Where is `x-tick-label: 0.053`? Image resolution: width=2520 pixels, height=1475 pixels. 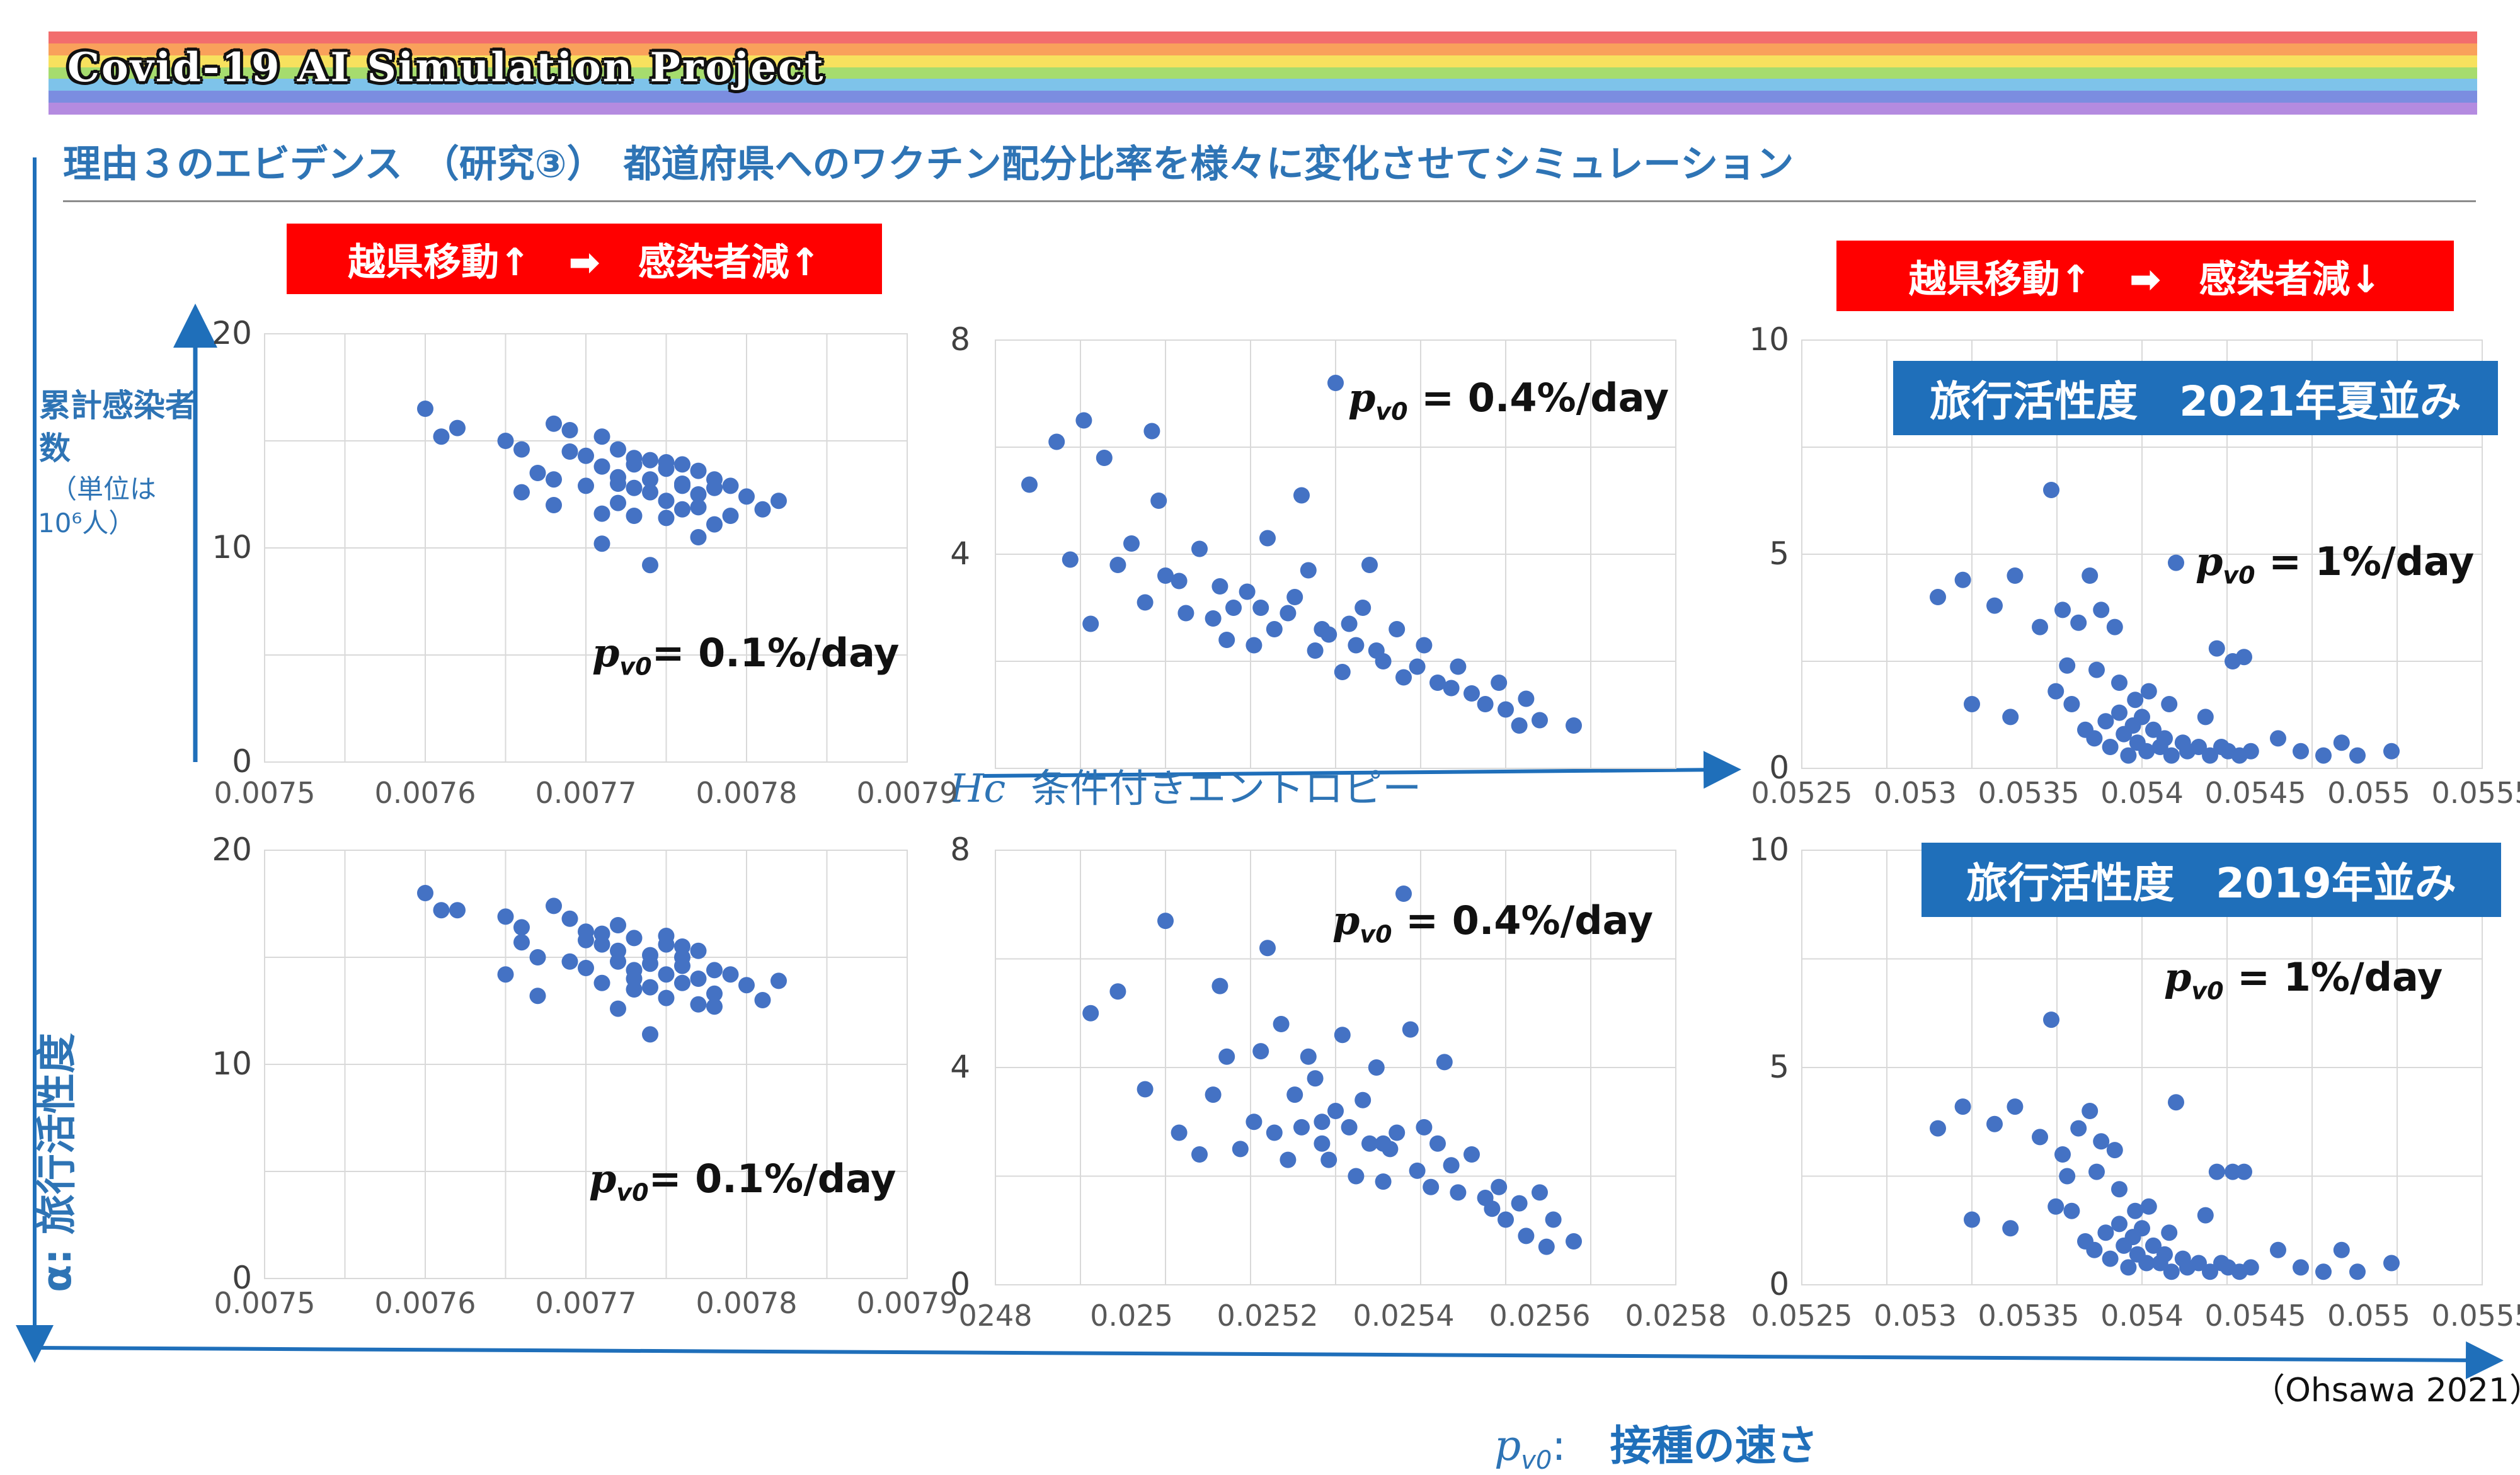
x-tick-label: 0.053 is located at coordinates (1915, 793).